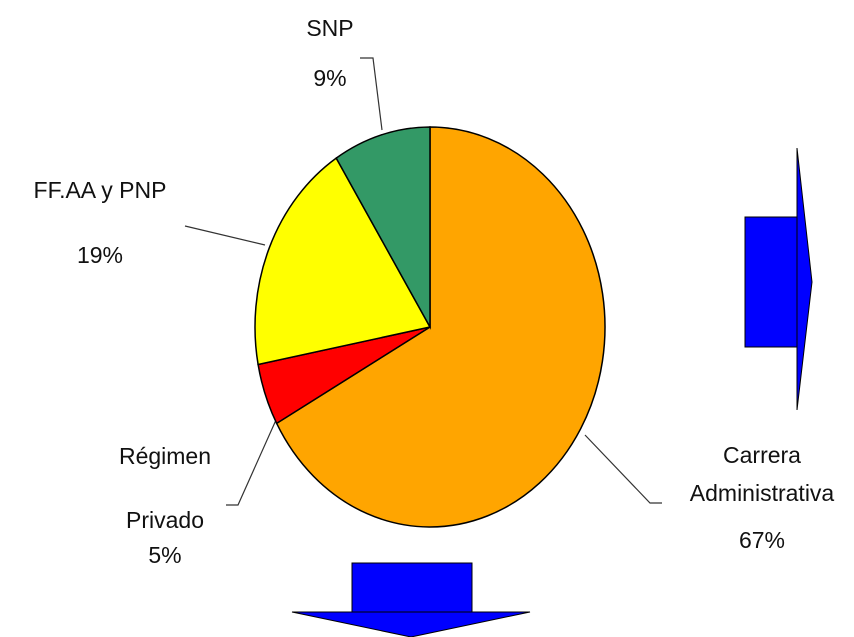 This screenshot has width=854, height=637. I want to click on slice-value-label: 67%, so click(762, 540).